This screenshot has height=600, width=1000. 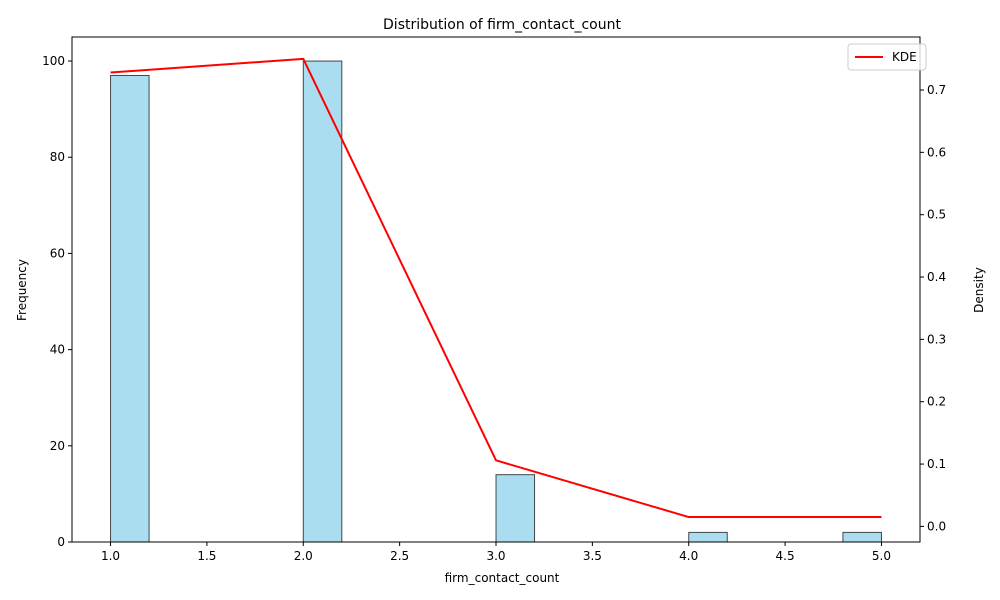 What do you see at coordinates (936, 464) in the screenshot?
I see `y2-tick-label: 0.1` at bounding box center [936, 464].